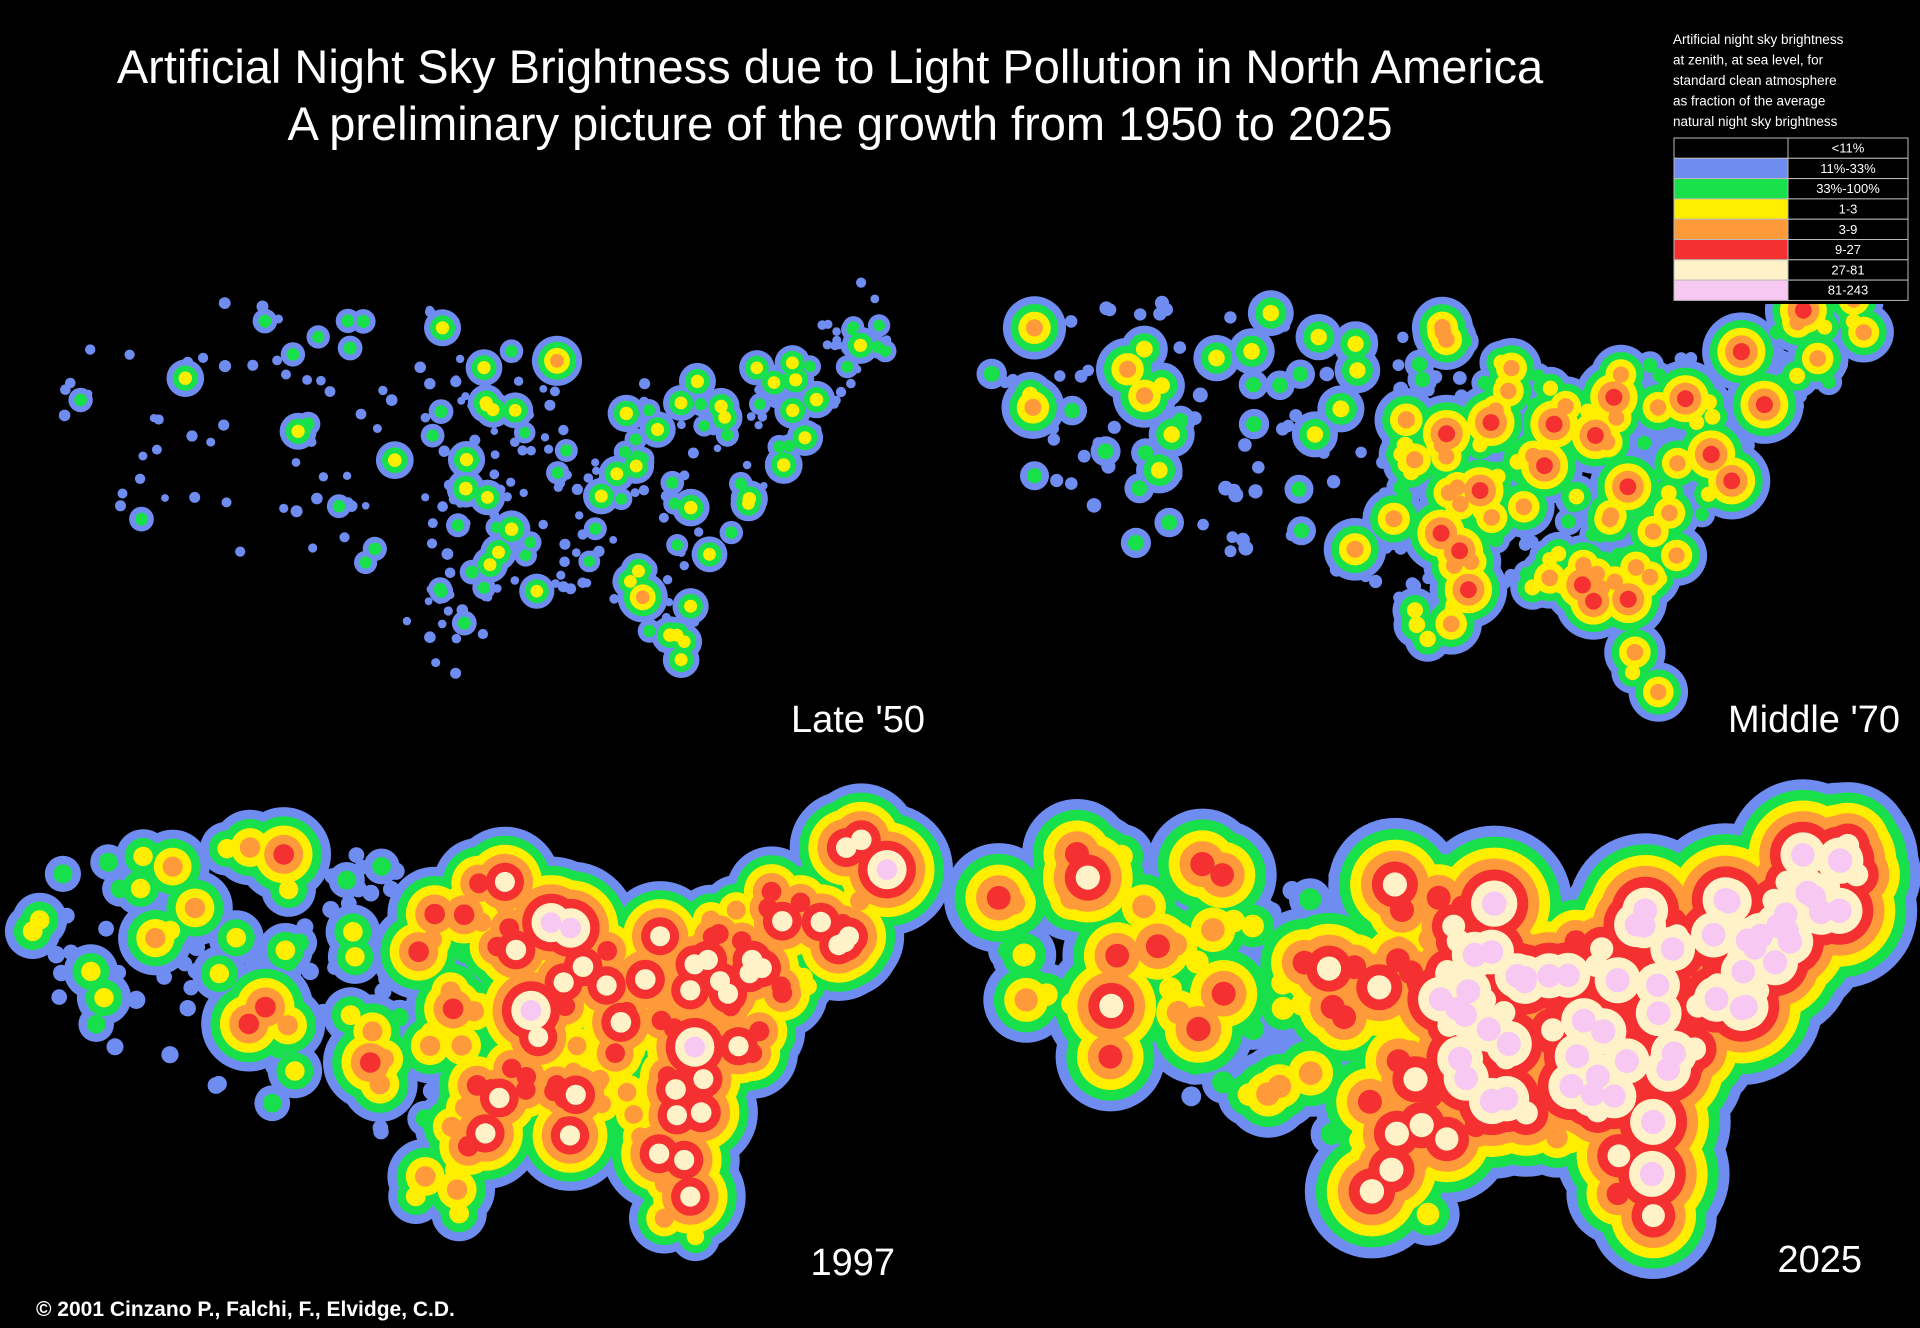 This screenshot has height=1328, width=1920. Describe the element at coordinates (1758, 39) in the screenshot. I see `legend-heading-line: Artificial night sky brightness` at that location.